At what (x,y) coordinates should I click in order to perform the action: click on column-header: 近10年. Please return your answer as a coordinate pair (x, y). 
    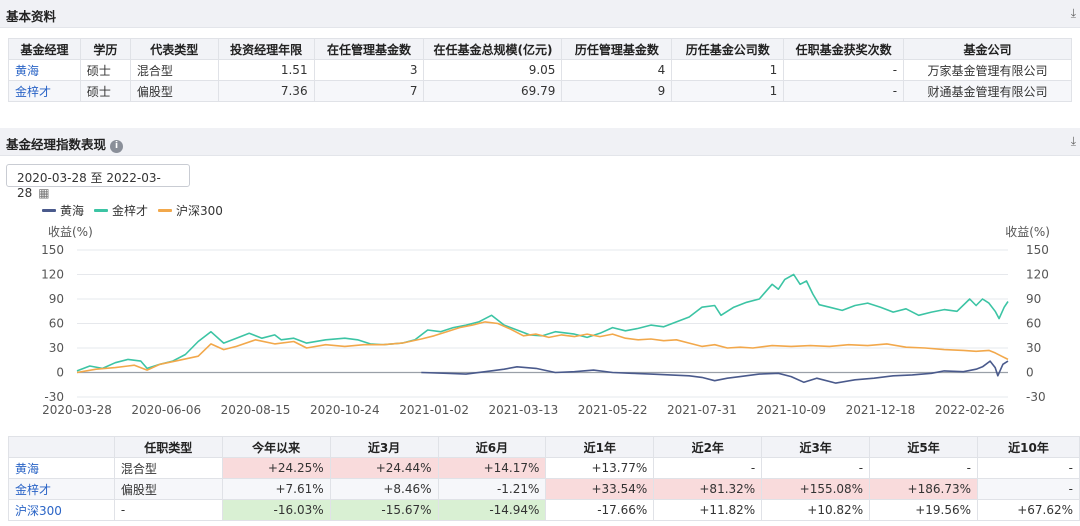
    Looking at the image, I should click on (1028, 447).